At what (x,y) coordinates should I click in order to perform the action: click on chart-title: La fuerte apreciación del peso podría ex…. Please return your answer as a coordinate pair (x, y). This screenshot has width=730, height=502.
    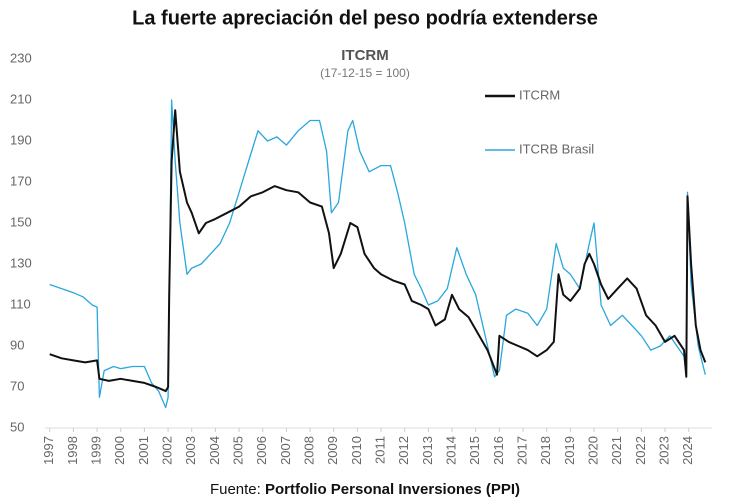
    Looking at the image, I should click on (365, 18).